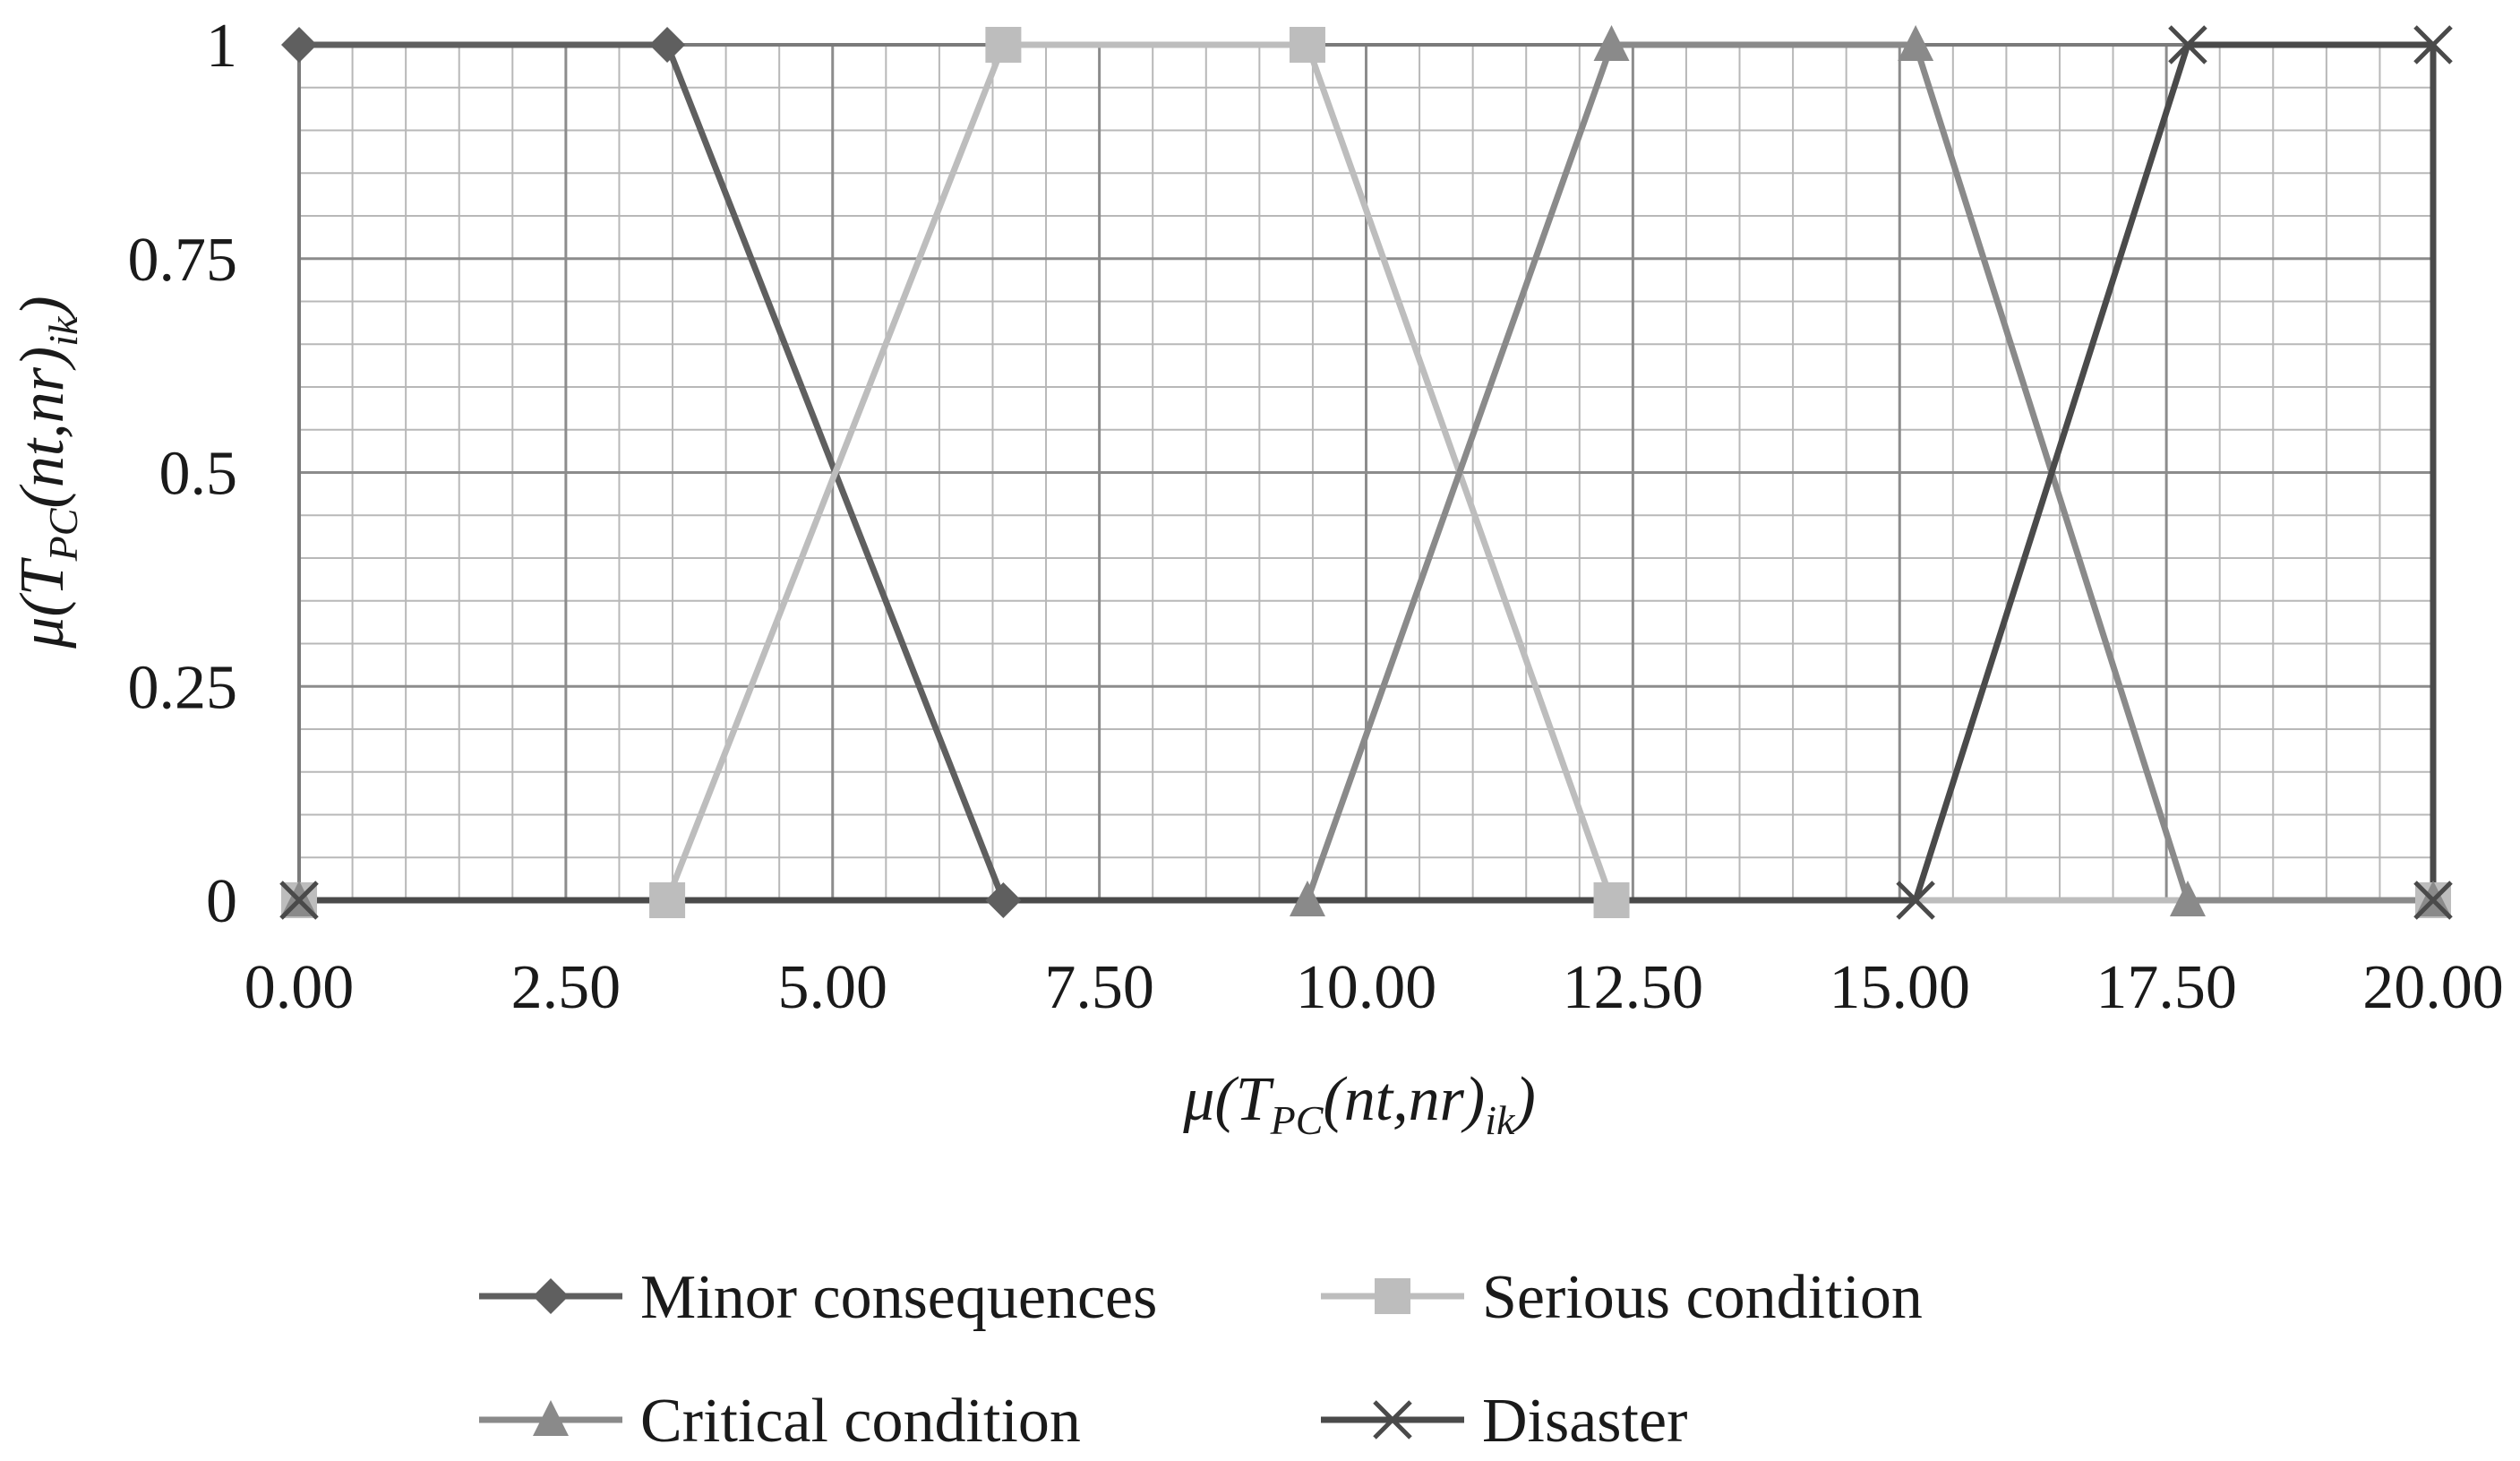 This screenshot has height=1461, width=2520. What do you see at coordinates (221, 901) in the screenshot?
I see `y-tick-label: 0` at bounding box center [221, 901].